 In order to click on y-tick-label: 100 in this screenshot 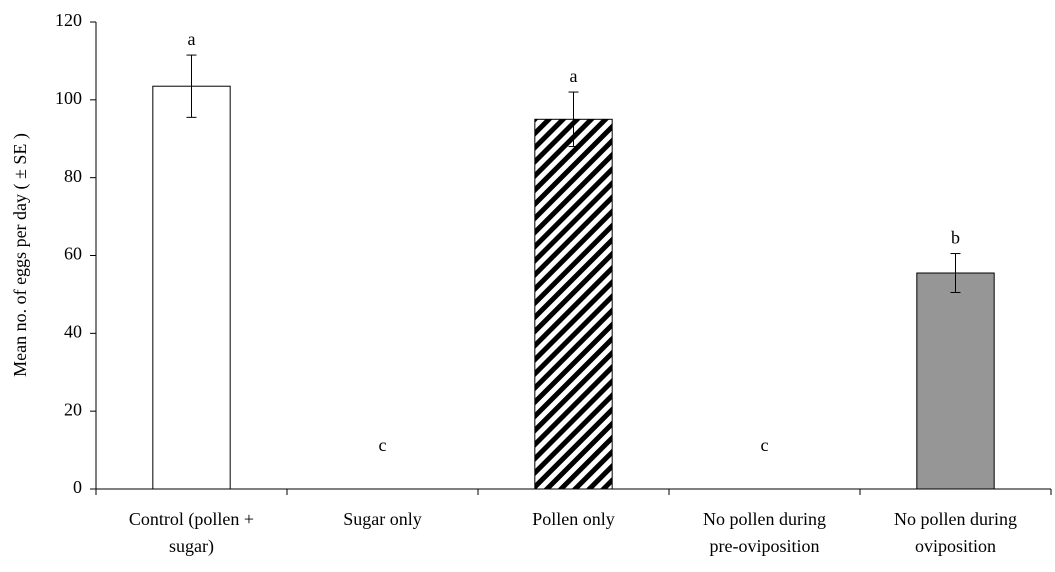, I will do `click(68, 98)`.